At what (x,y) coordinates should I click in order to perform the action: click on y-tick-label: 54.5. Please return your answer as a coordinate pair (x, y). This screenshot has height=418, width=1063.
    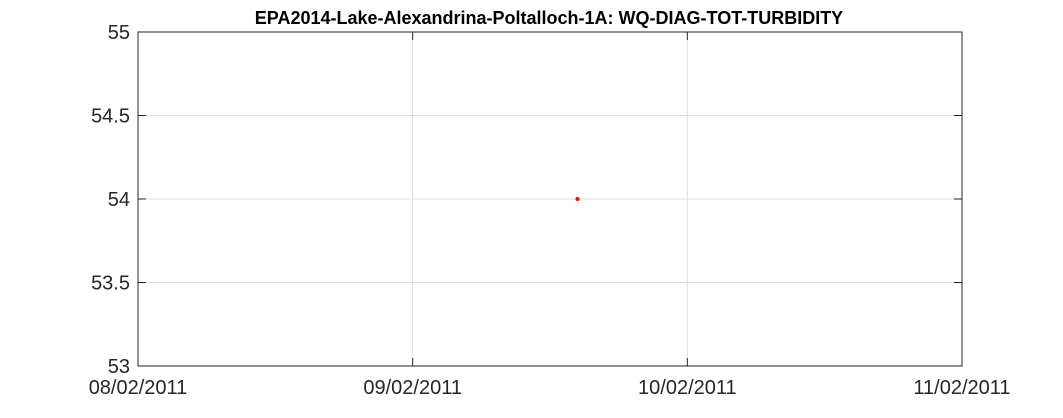
    Looking at the image, I should click on (110, 117).